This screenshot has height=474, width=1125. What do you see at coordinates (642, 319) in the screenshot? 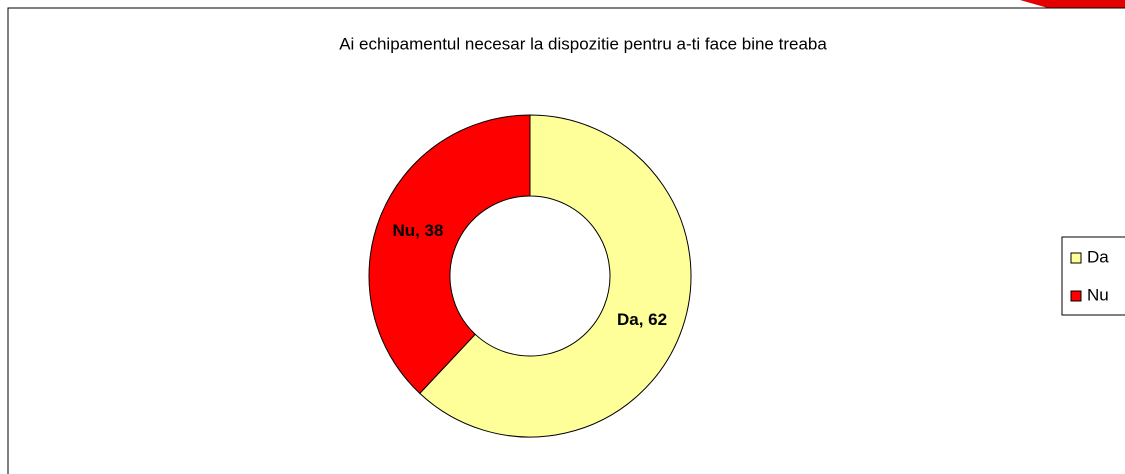
I see `data-label: Da, 62` at bounding box center [642, 319].